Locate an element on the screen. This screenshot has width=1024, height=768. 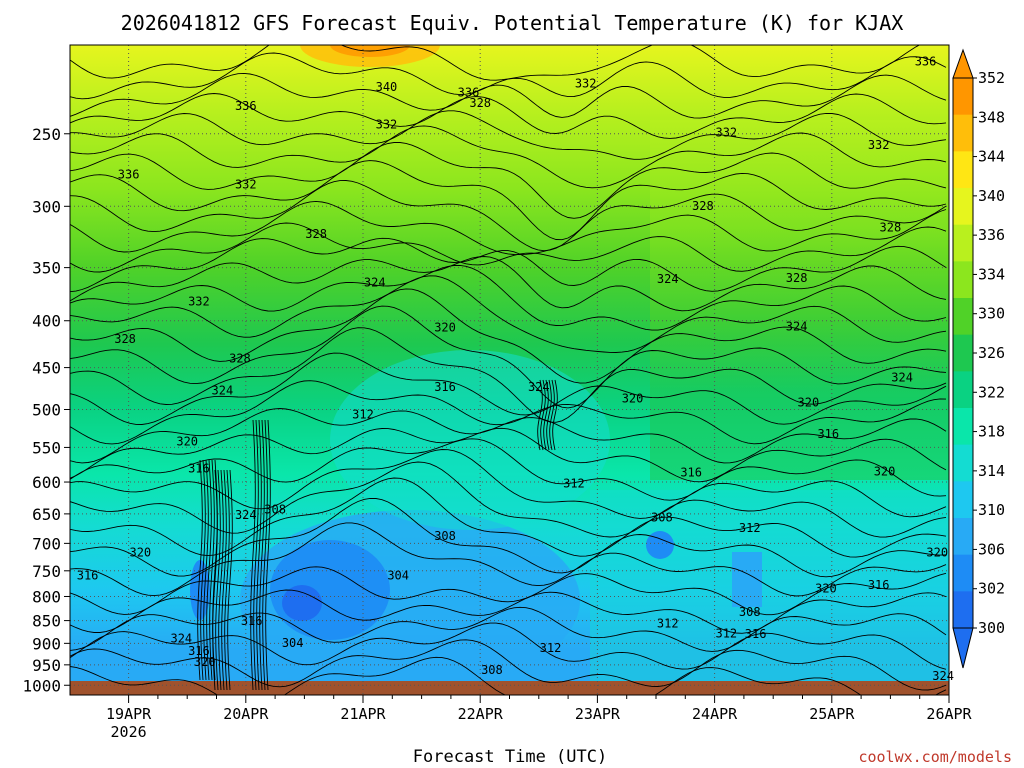
y-tick-label: 950 is located at coordinates (46, 665).